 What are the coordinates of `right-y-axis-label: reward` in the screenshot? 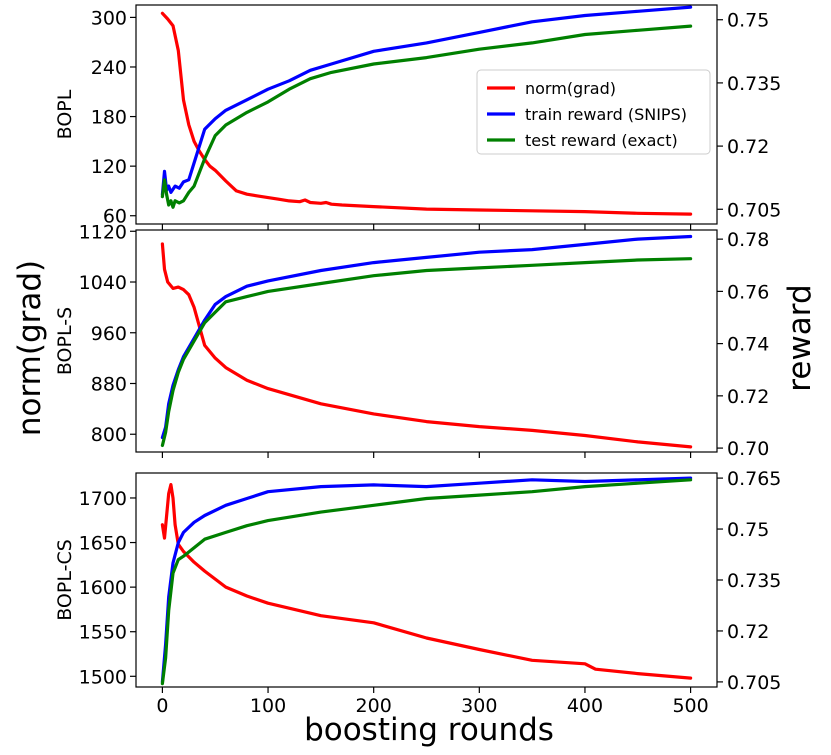 It's located at (800, 337).